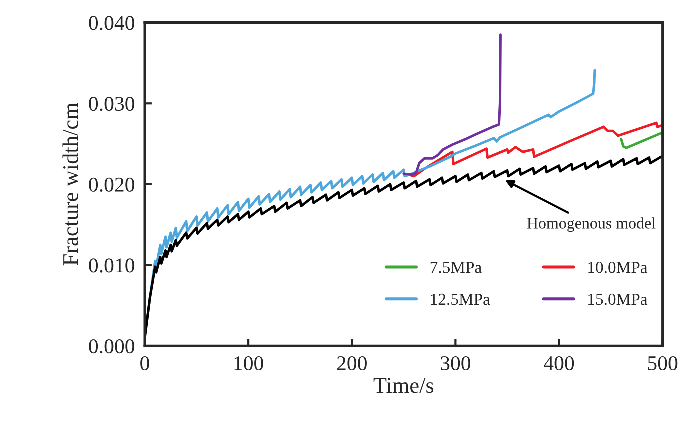  Describe the element at coordinates (618, 300) in the screenshot. I see `legend-label: 15.0MPa` at that location.